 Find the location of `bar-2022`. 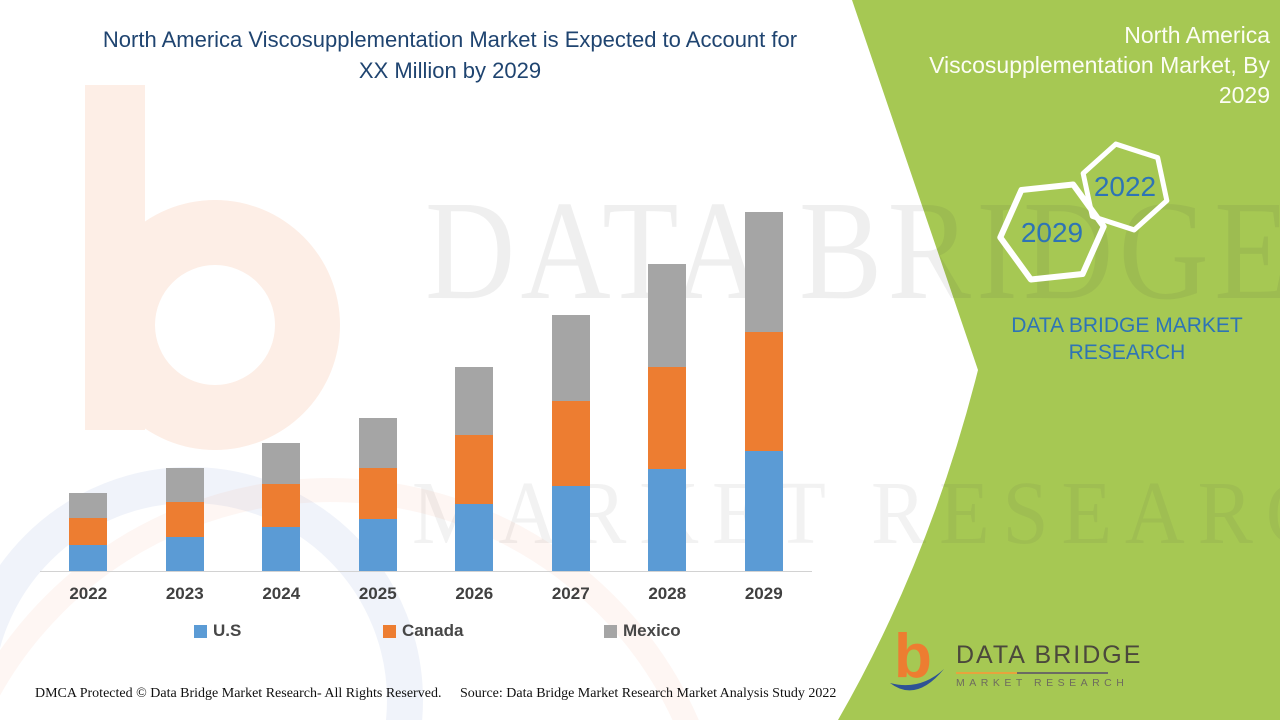

bar-2022 is located at coordinates (88, 532).